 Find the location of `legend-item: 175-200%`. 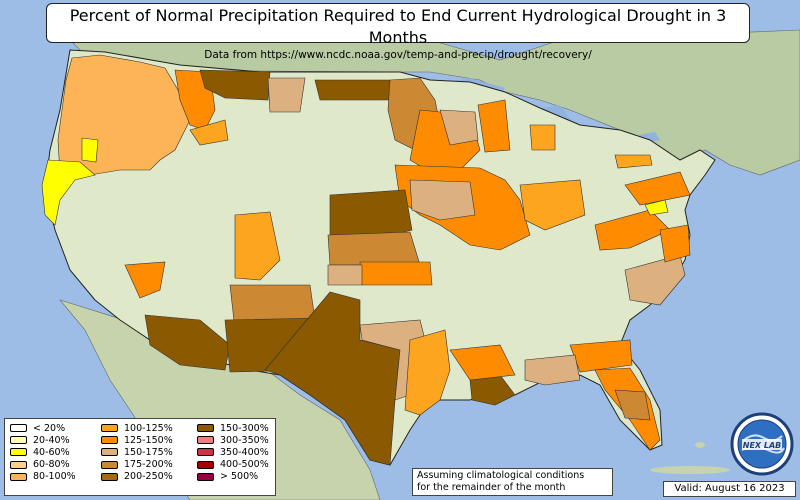

legend-item: 175-200% is located at coordinates (137, 465).